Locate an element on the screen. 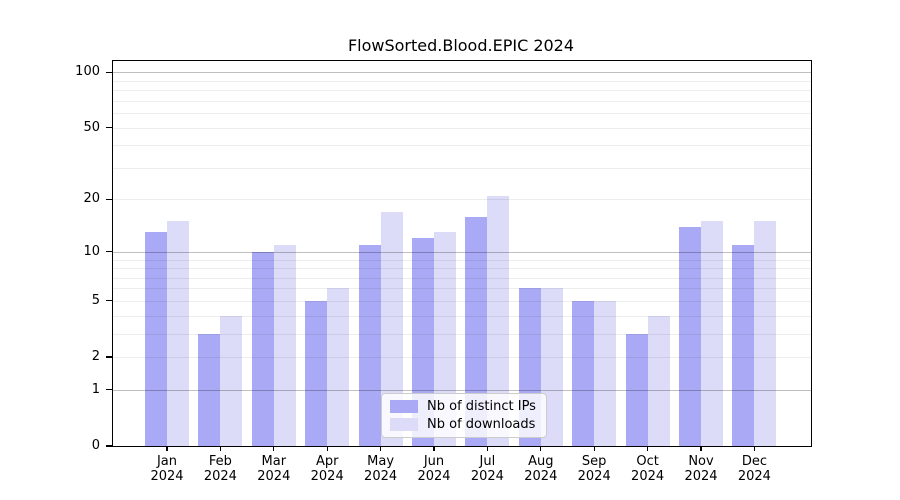 The height and width of the screenshot is (500, 900). x-tick-label: Dec 2024 is located at coordinates (754, 469).